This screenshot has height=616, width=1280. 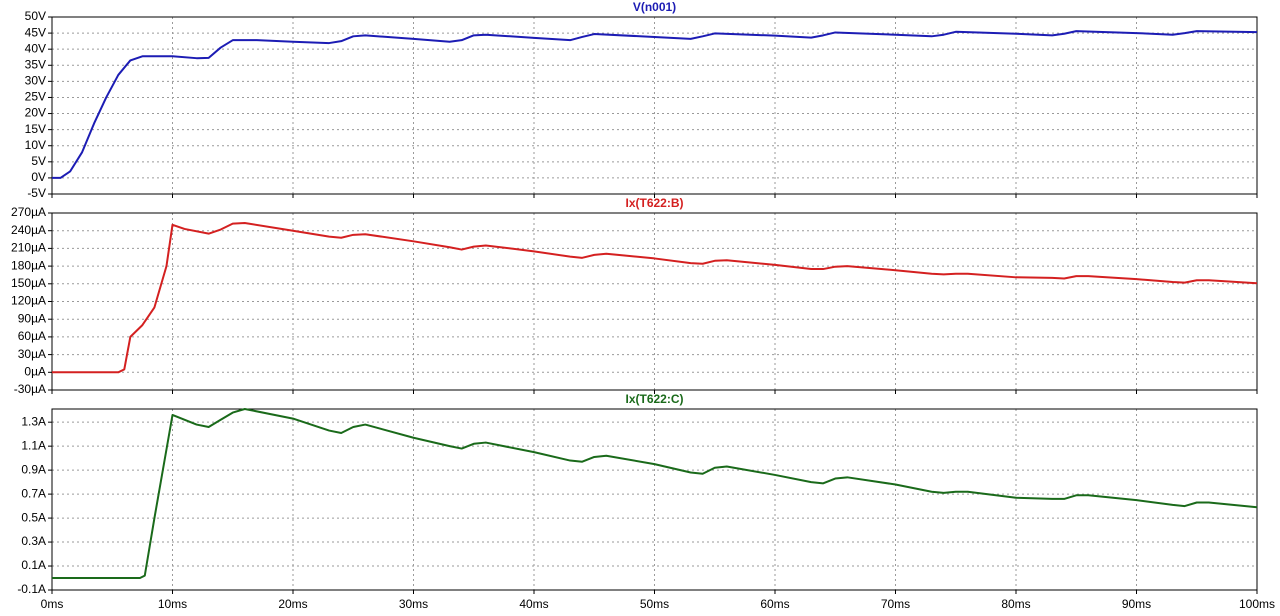 I want to click on y-tick-label: 35V, so click(x=35, y=64).